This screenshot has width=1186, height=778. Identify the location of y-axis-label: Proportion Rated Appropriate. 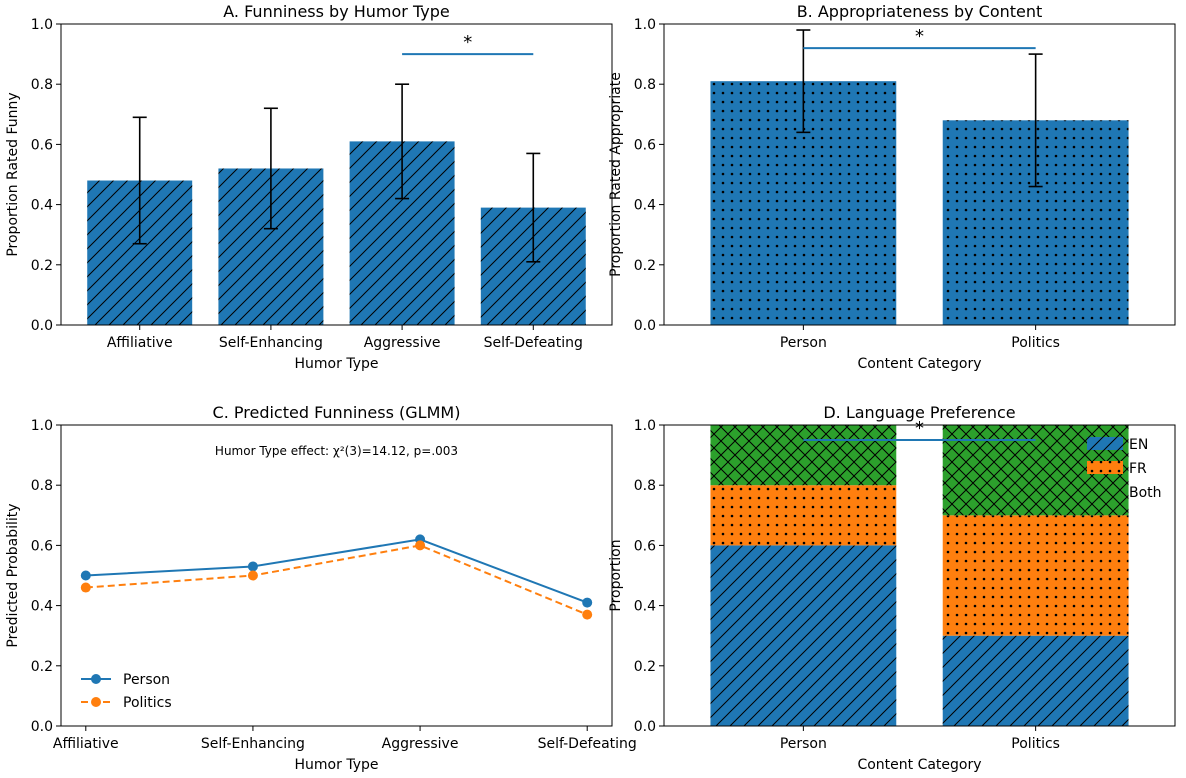
(616, 174).